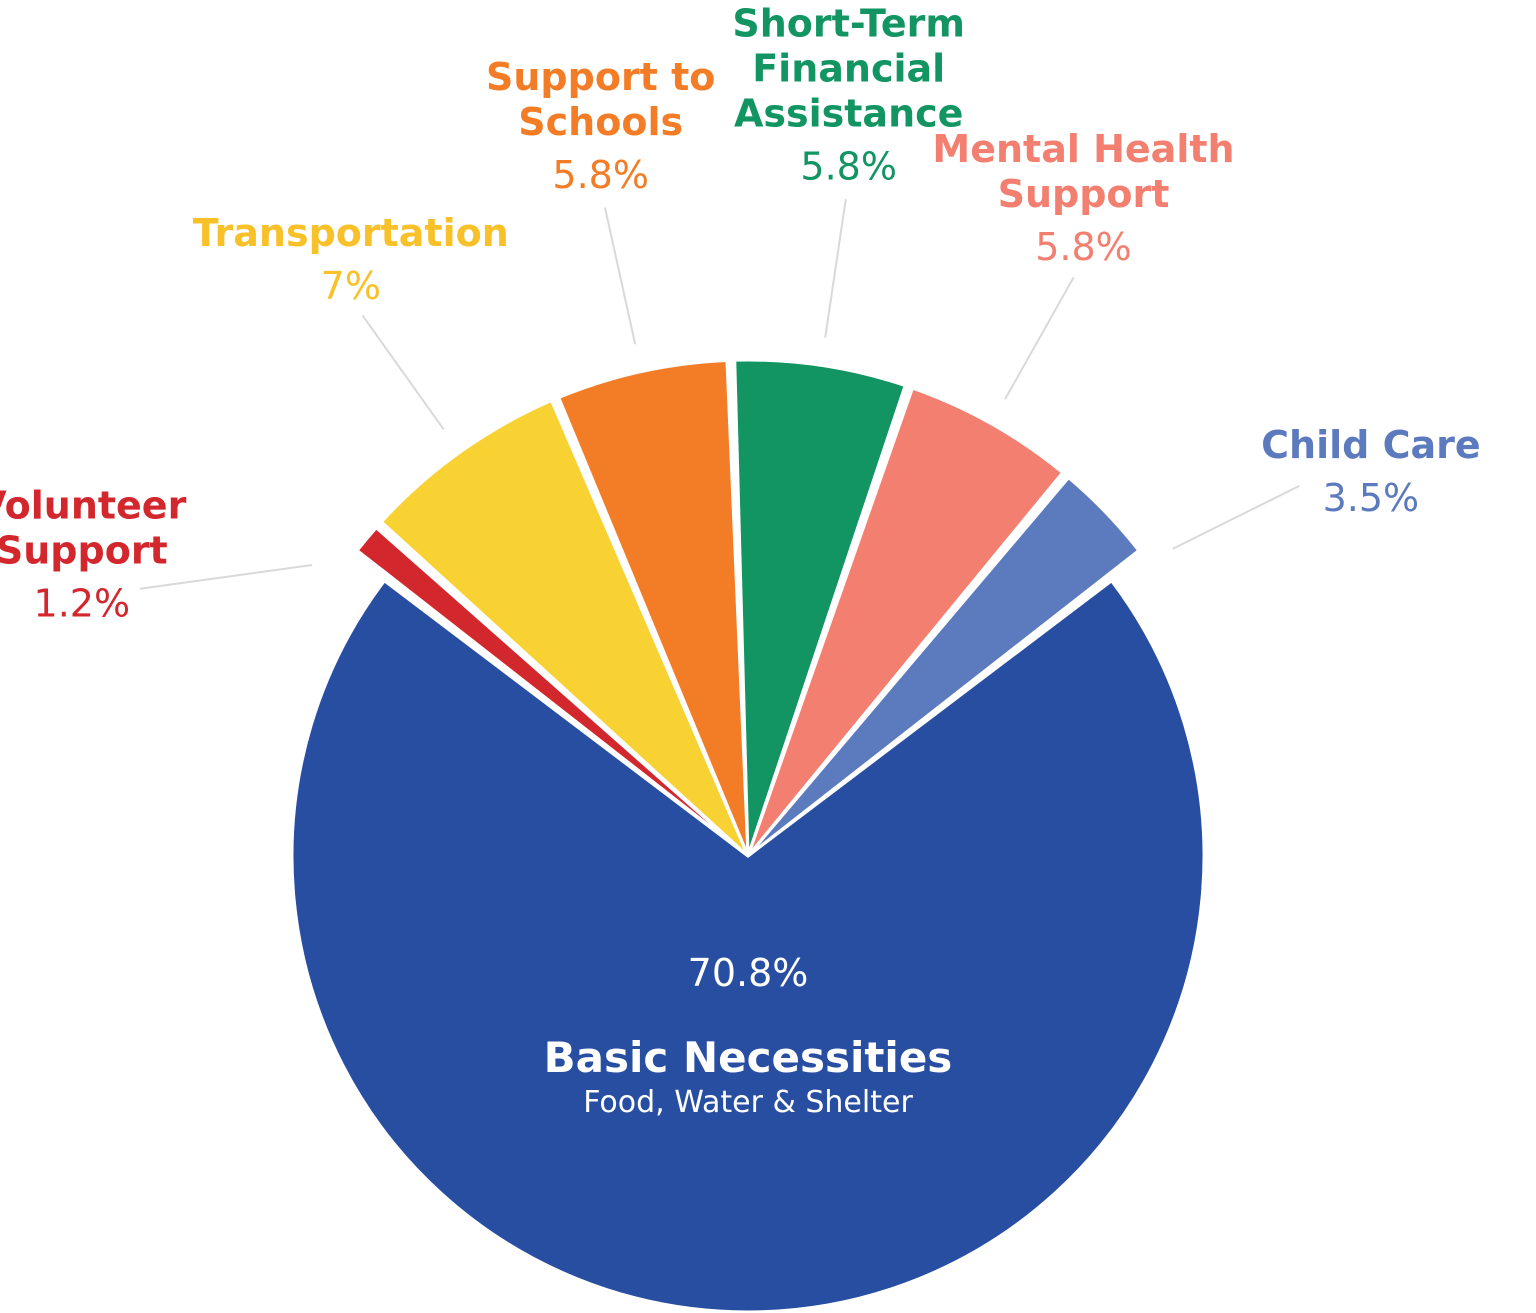 The image size is (1536, 1313). What do you see at coordinates (1083, 149) in the screenshot?
I see `label-name-line: Mental Health` at bounding box center [1083, 149].